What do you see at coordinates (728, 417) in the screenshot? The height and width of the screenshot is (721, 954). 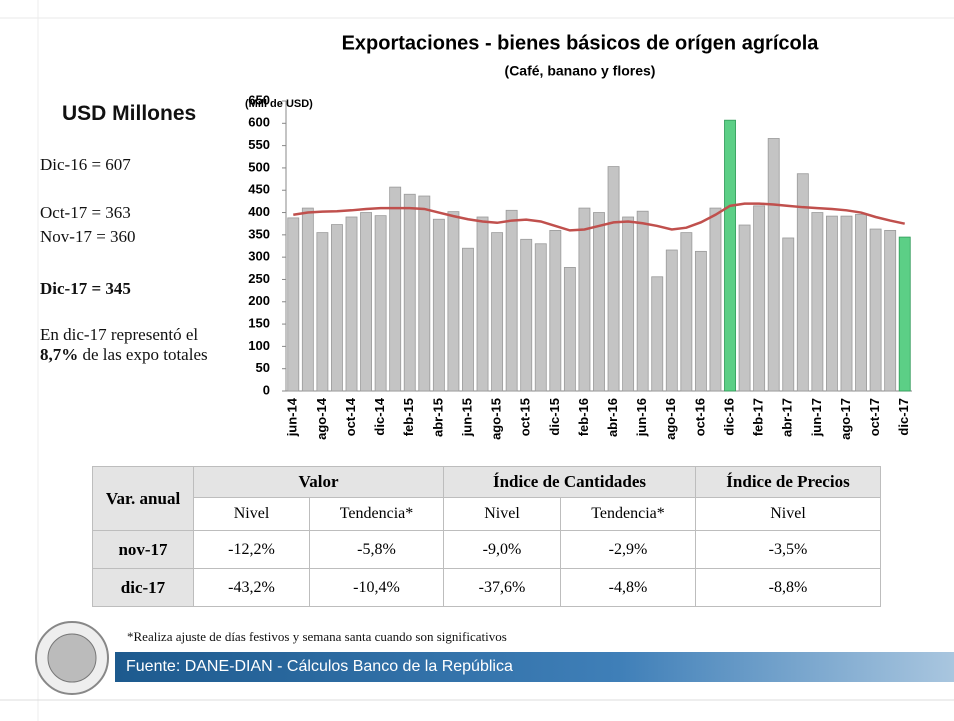 I see `x-tick-label: dic-16` at bounding box center [728, 417].